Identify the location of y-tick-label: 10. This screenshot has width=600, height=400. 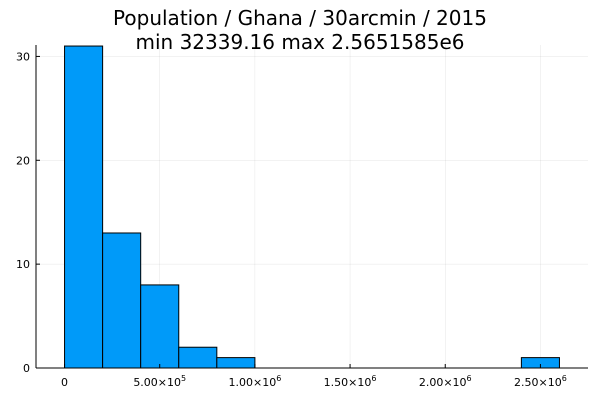
(23, 264).